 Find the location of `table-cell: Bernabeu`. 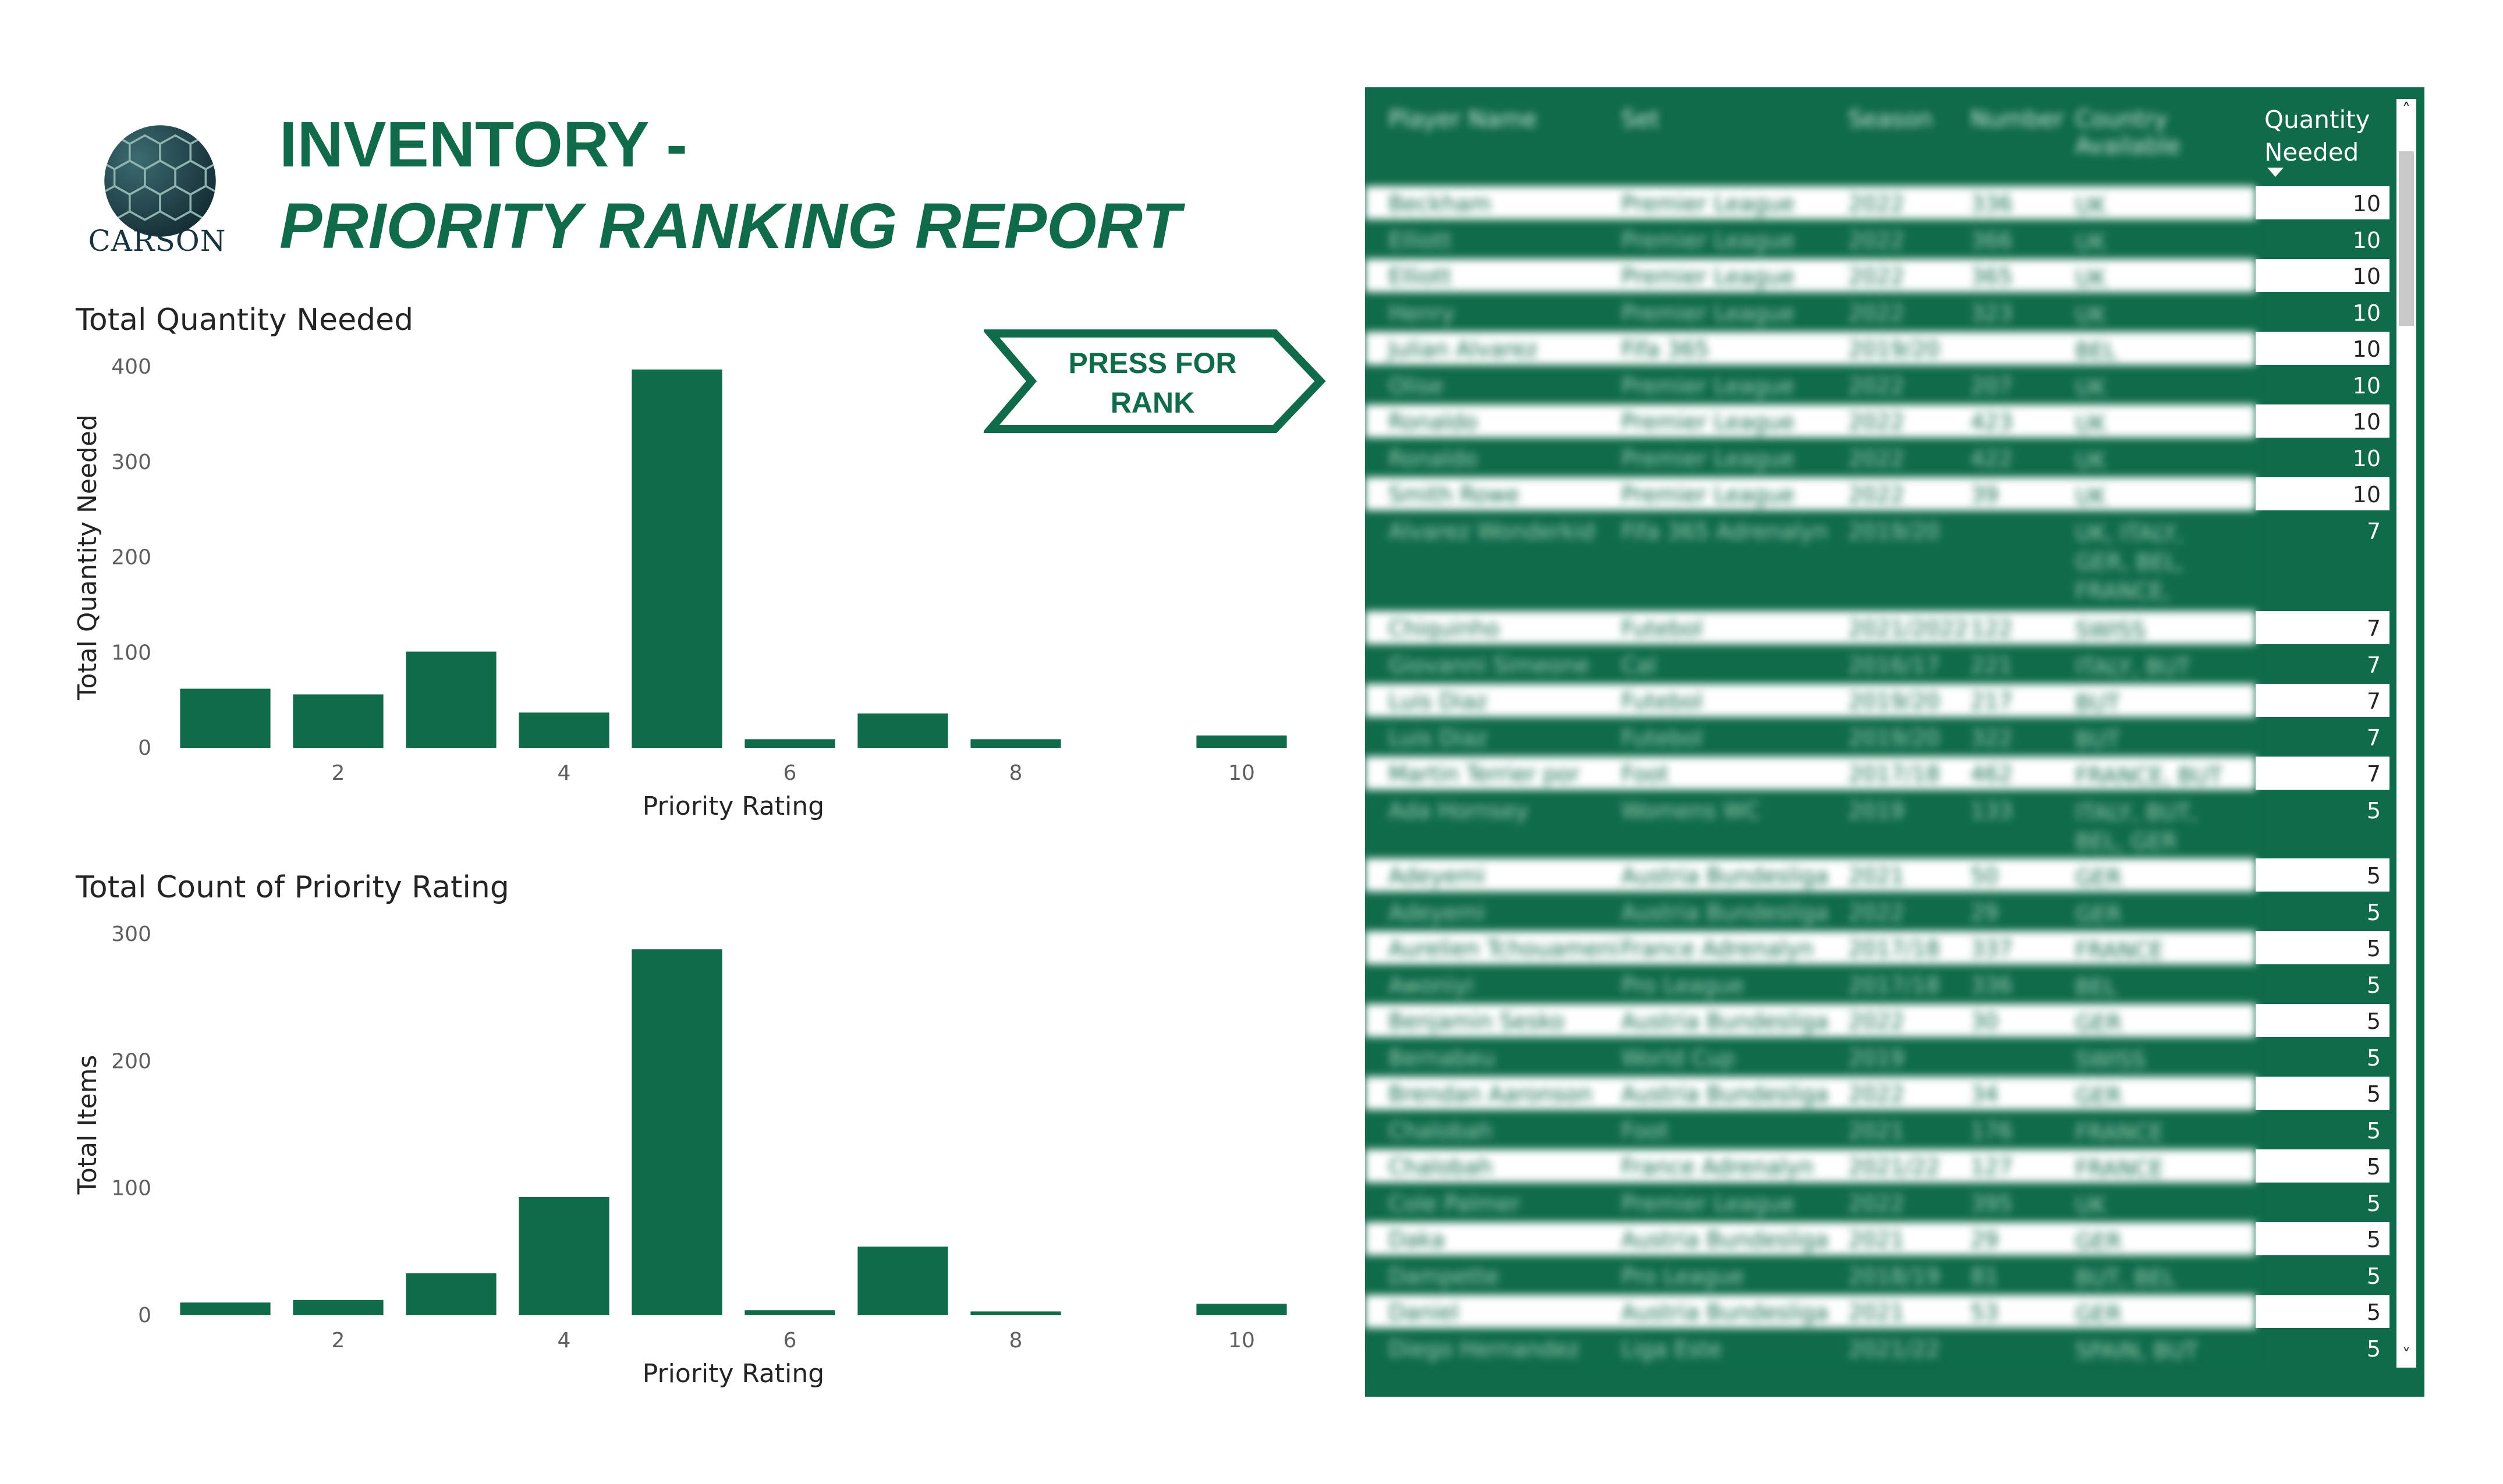

table-cell: Bernabeu is located at coordinates (1441, 1058).